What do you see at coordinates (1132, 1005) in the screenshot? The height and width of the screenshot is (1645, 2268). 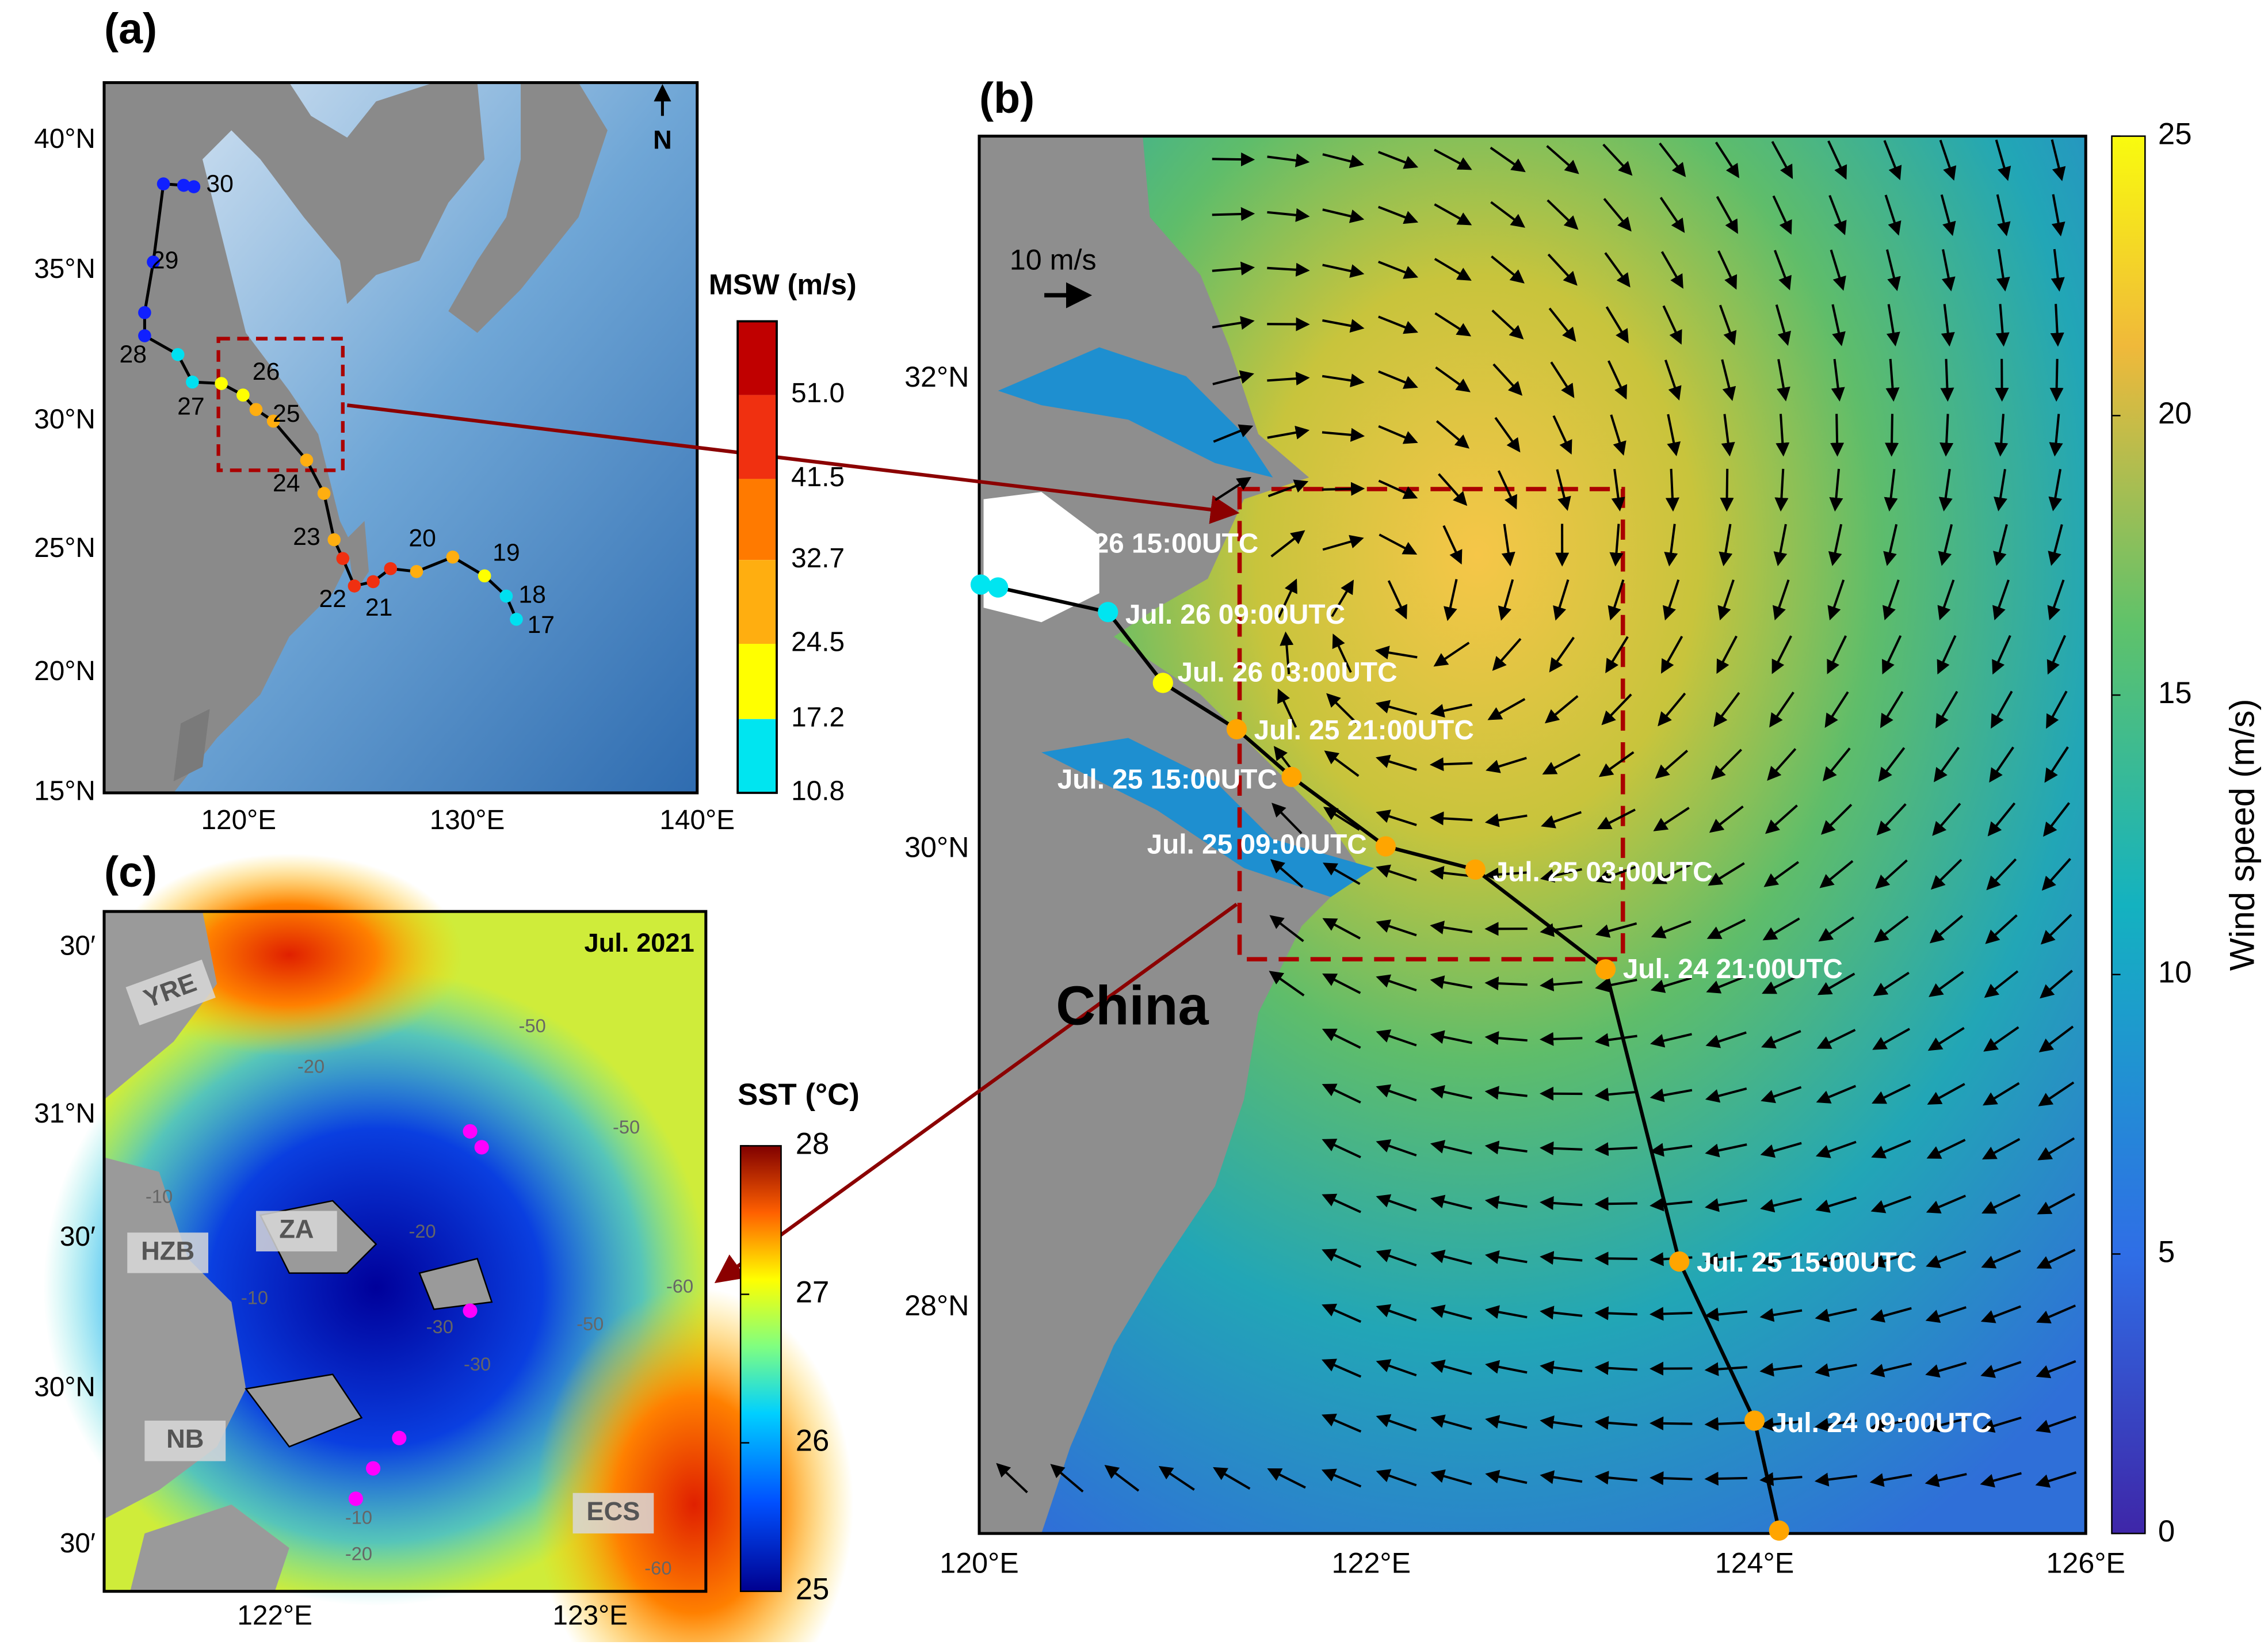 I see `land-label: China` at bounding box center [1132, 1005].